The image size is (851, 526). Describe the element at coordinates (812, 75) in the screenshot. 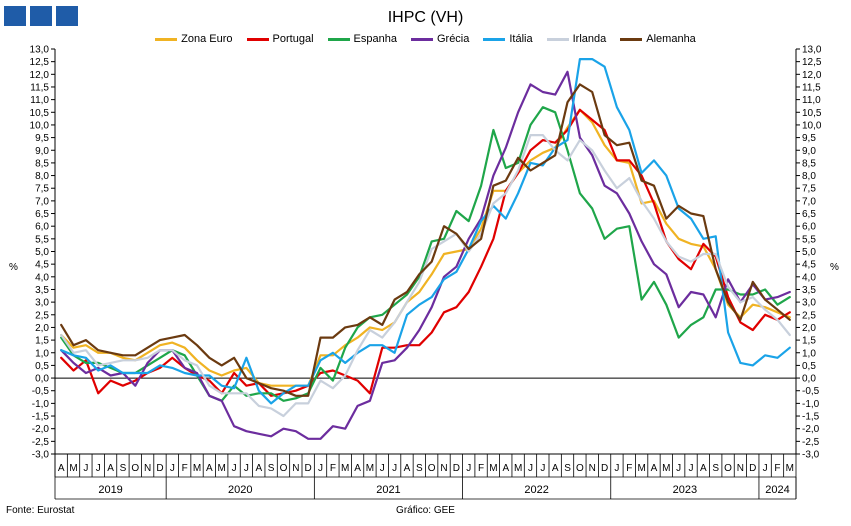

I see `y-tick-label-right: 12,0` at that location.